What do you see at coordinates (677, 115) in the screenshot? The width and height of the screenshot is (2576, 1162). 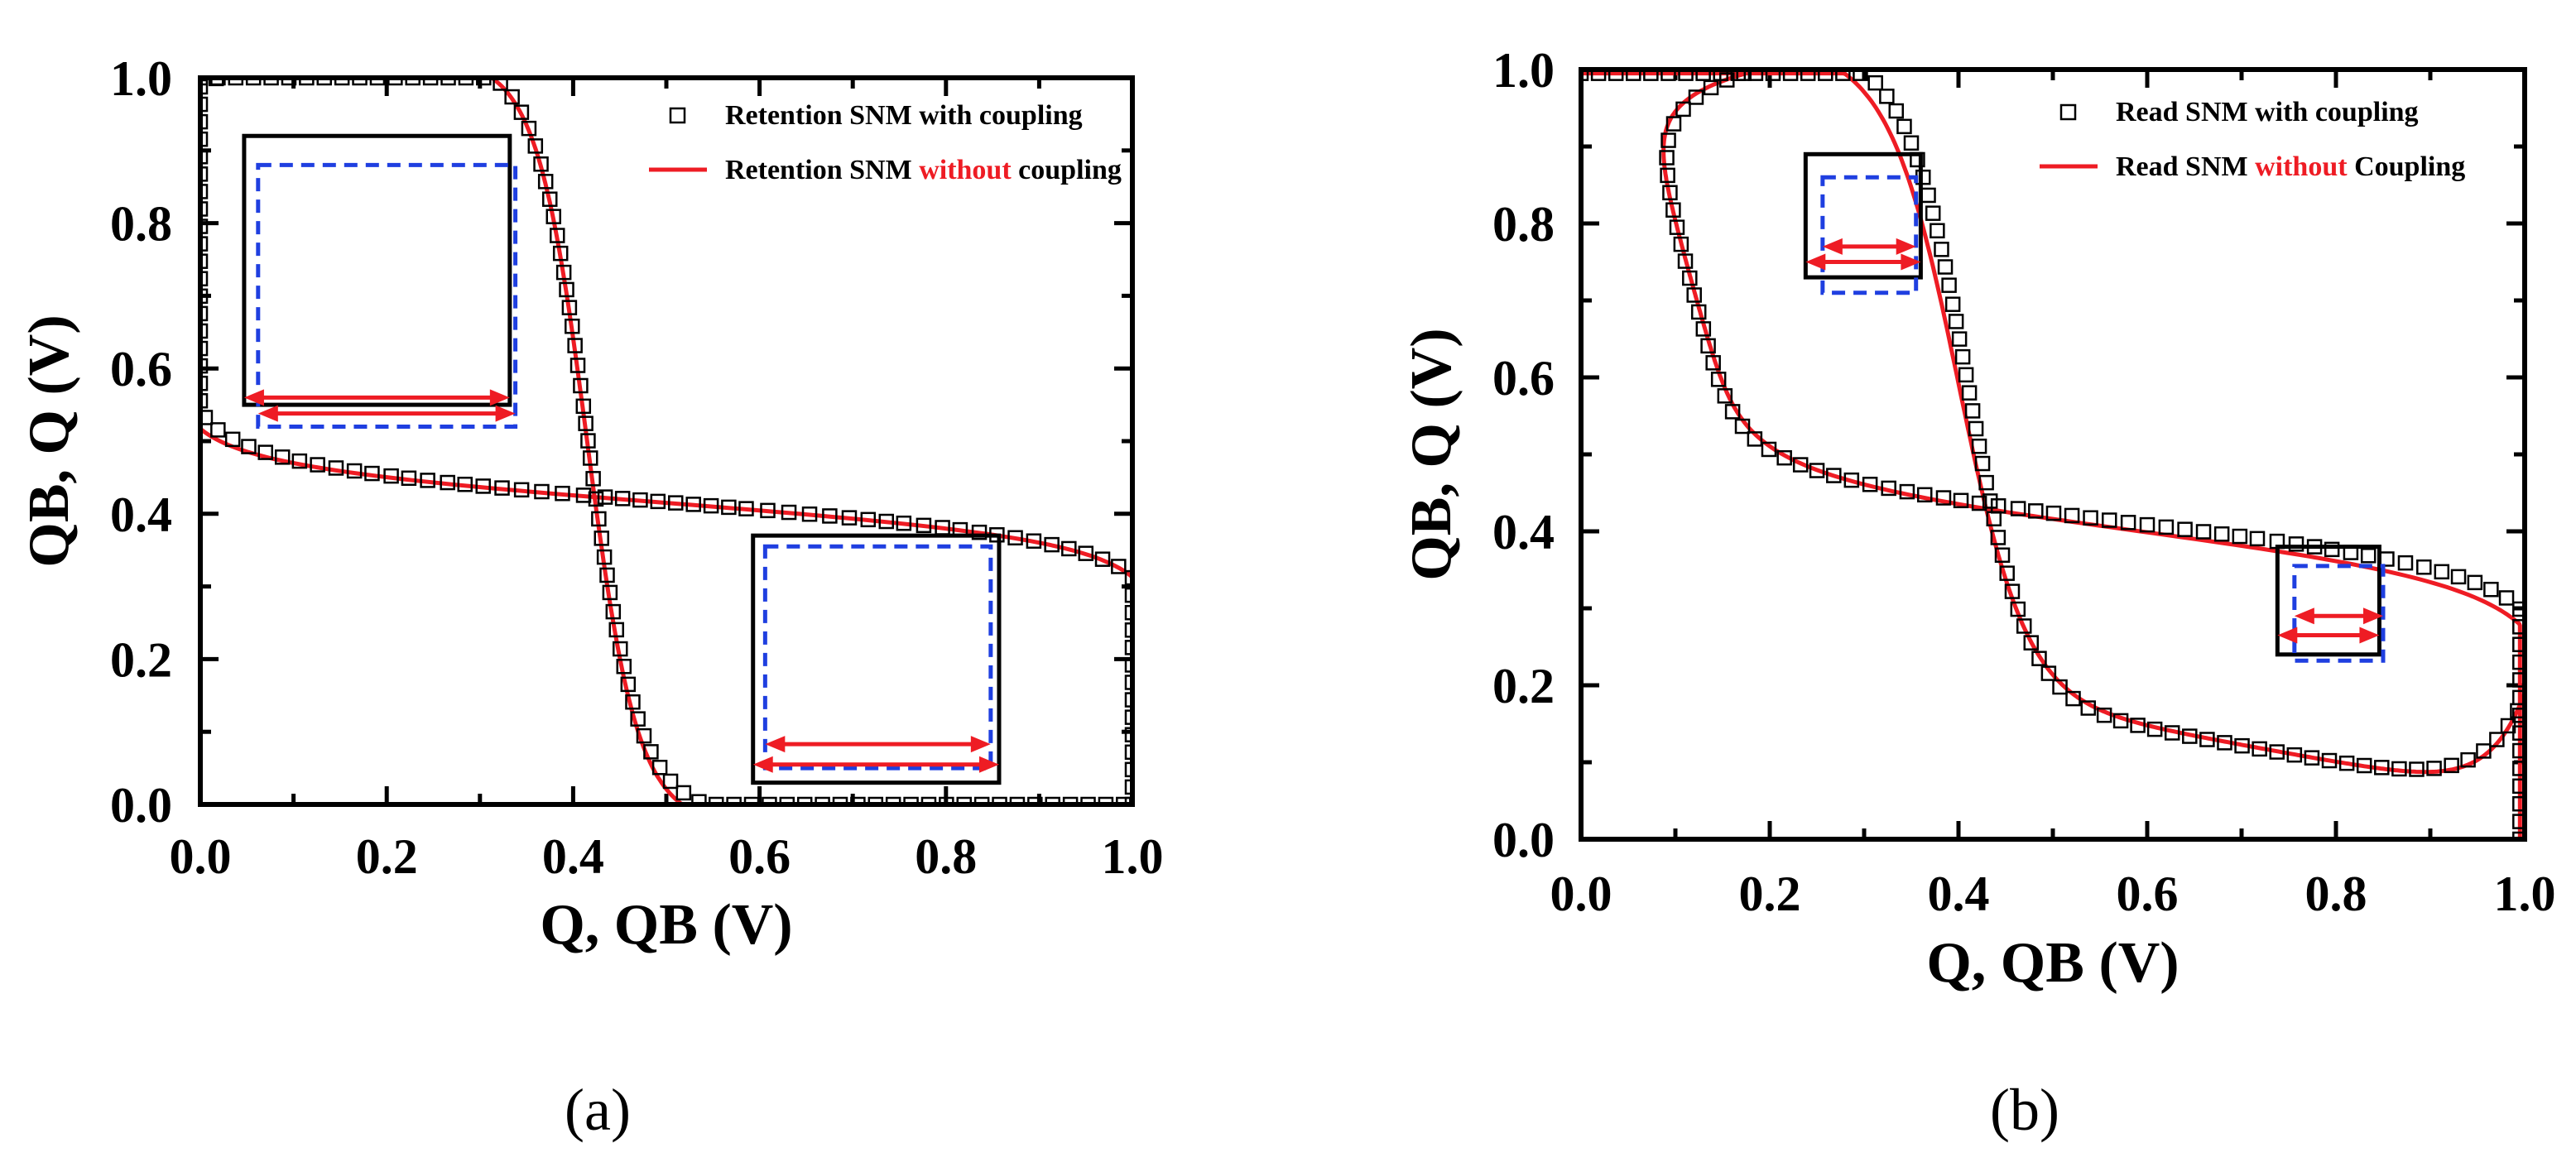 I see `legend-marker-square` at bounding box center [677, 115].